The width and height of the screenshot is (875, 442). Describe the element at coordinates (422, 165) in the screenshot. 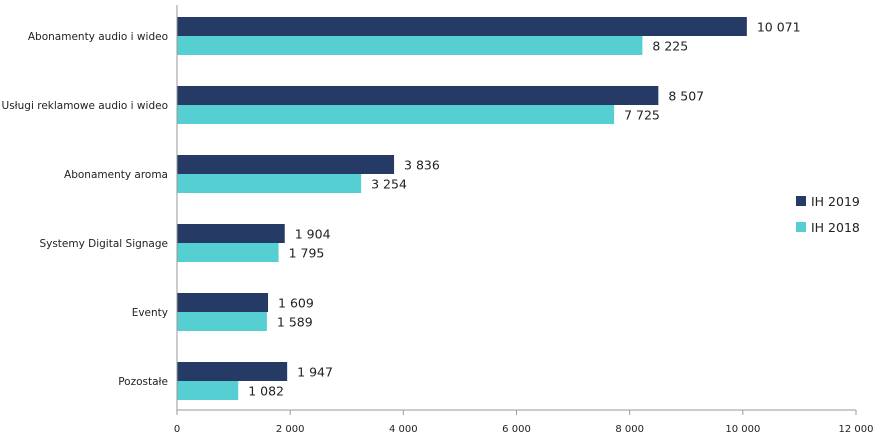

I see `data-label-ih-2019: 3 836` at that location.